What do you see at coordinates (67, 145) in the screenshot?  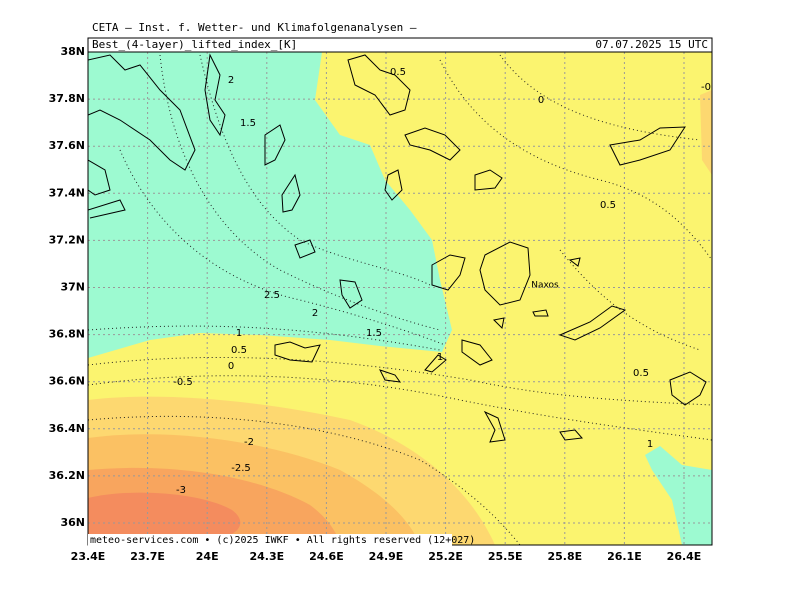 I see `lat-tick-label: 37.6N` at bounding box center [67, 145].